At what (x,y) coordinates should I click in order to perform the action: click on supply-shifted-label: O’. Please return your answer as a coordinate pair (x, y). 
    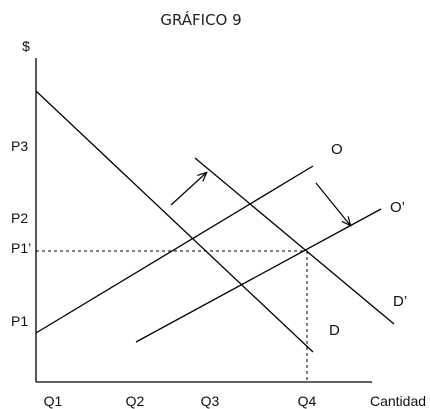
    Looking at the image, I should click on (397, 207).